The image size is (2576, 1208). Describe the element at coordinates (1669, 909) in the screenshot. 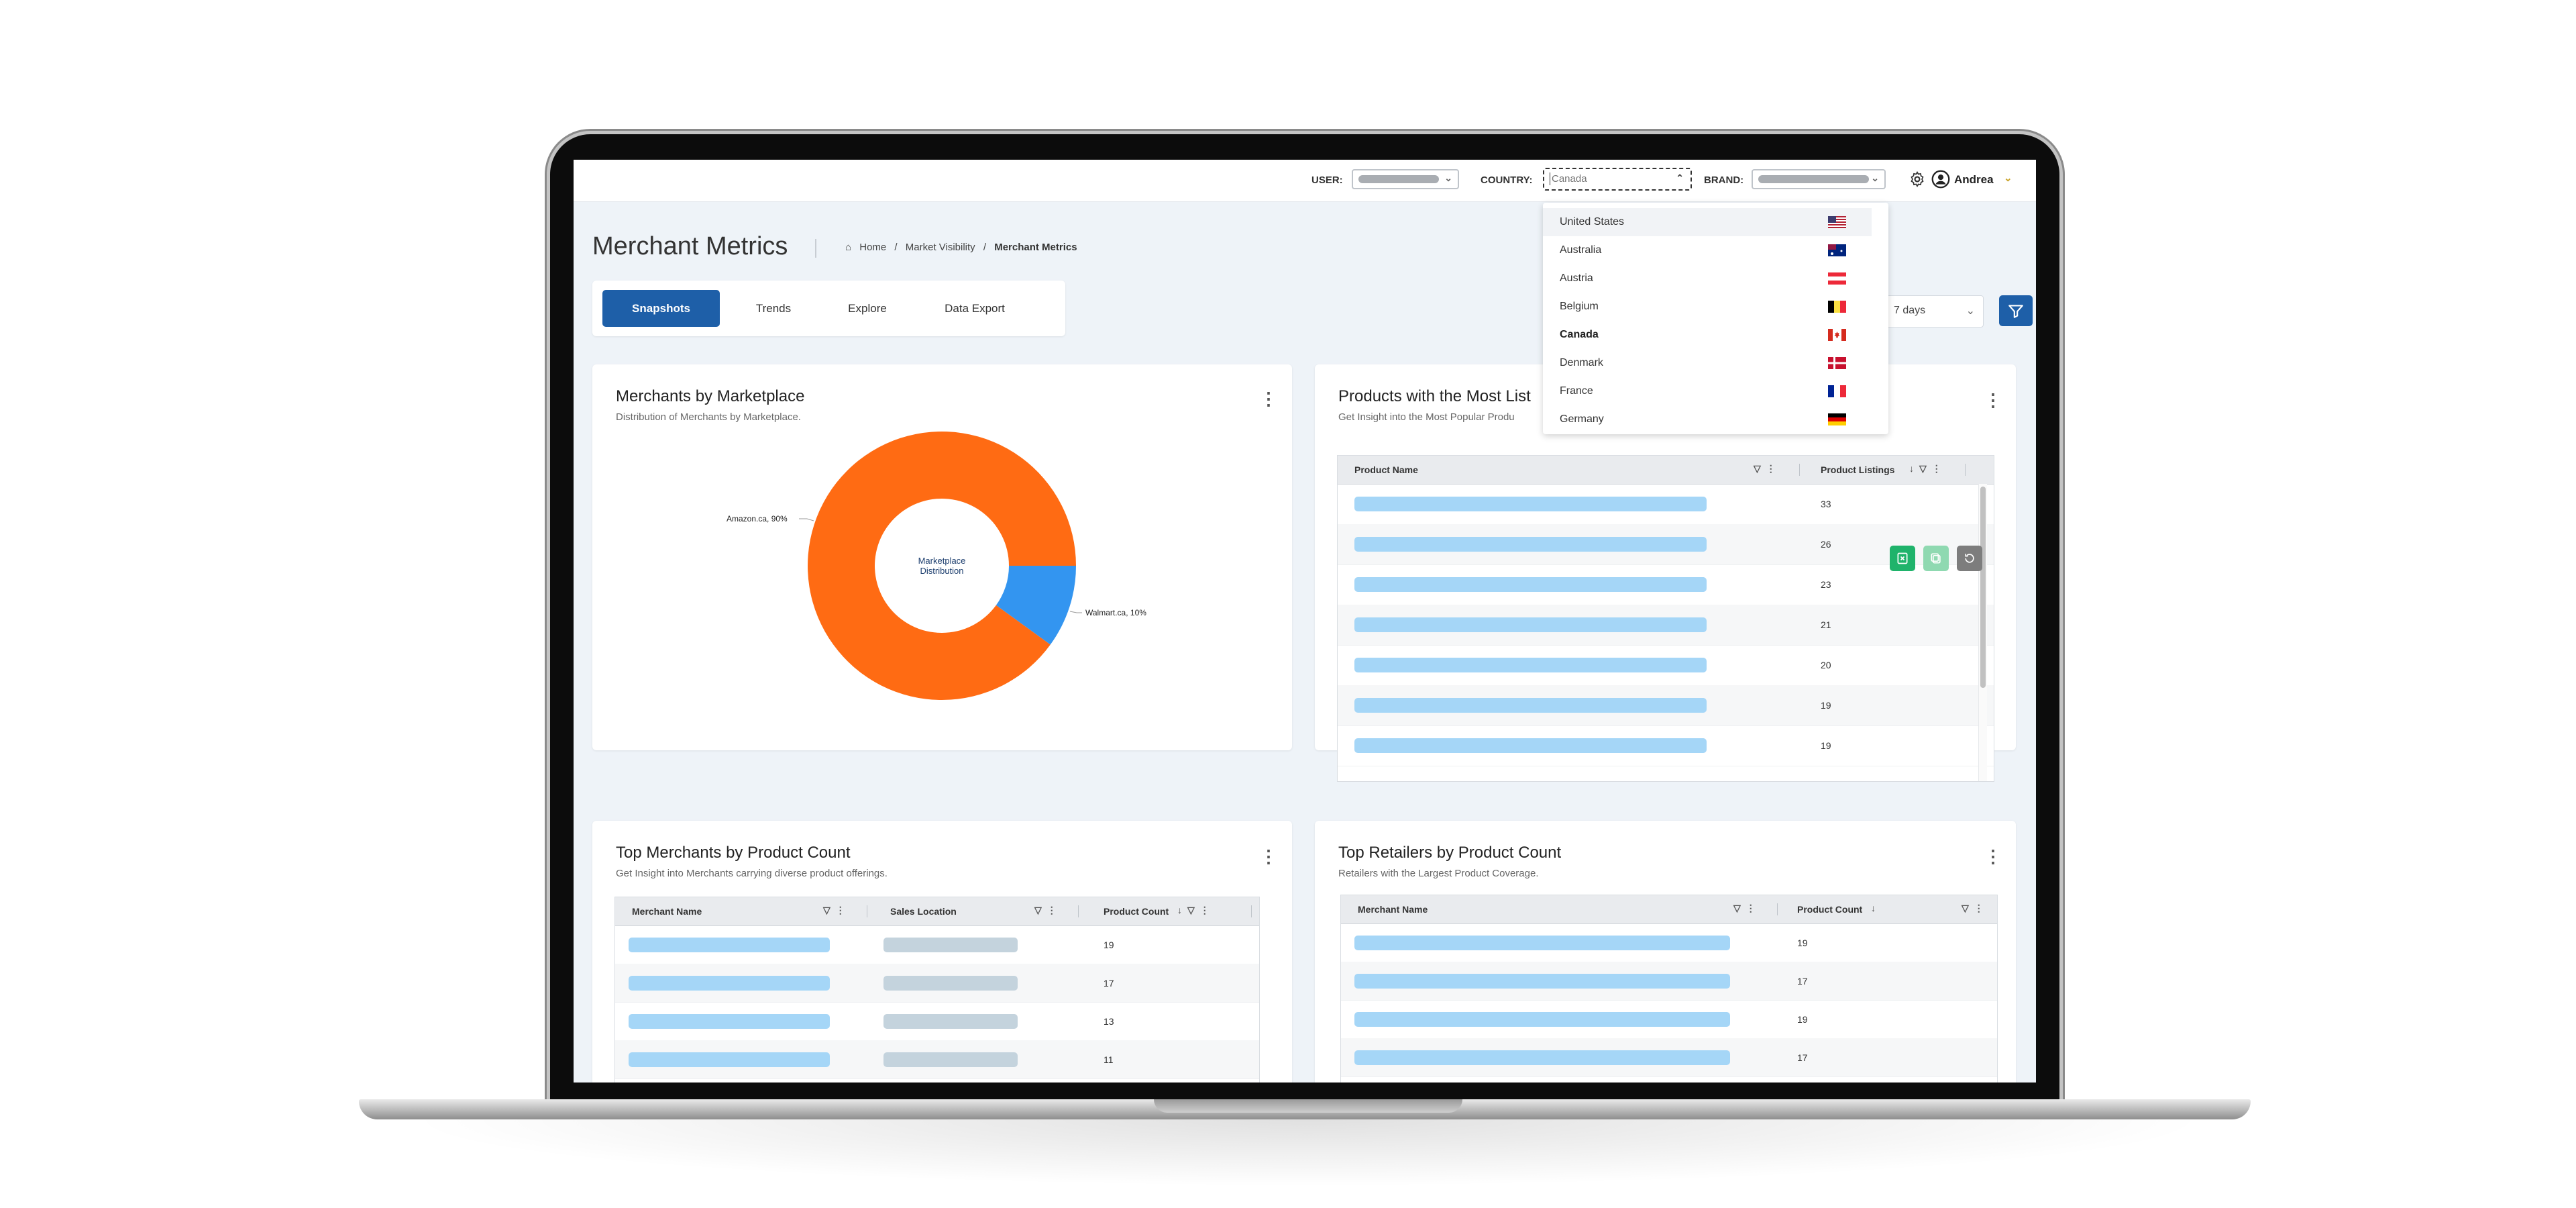

I see `grid-header: Merchant Name ▽⋮ Product Count ↓ ▽⋮` at that location.